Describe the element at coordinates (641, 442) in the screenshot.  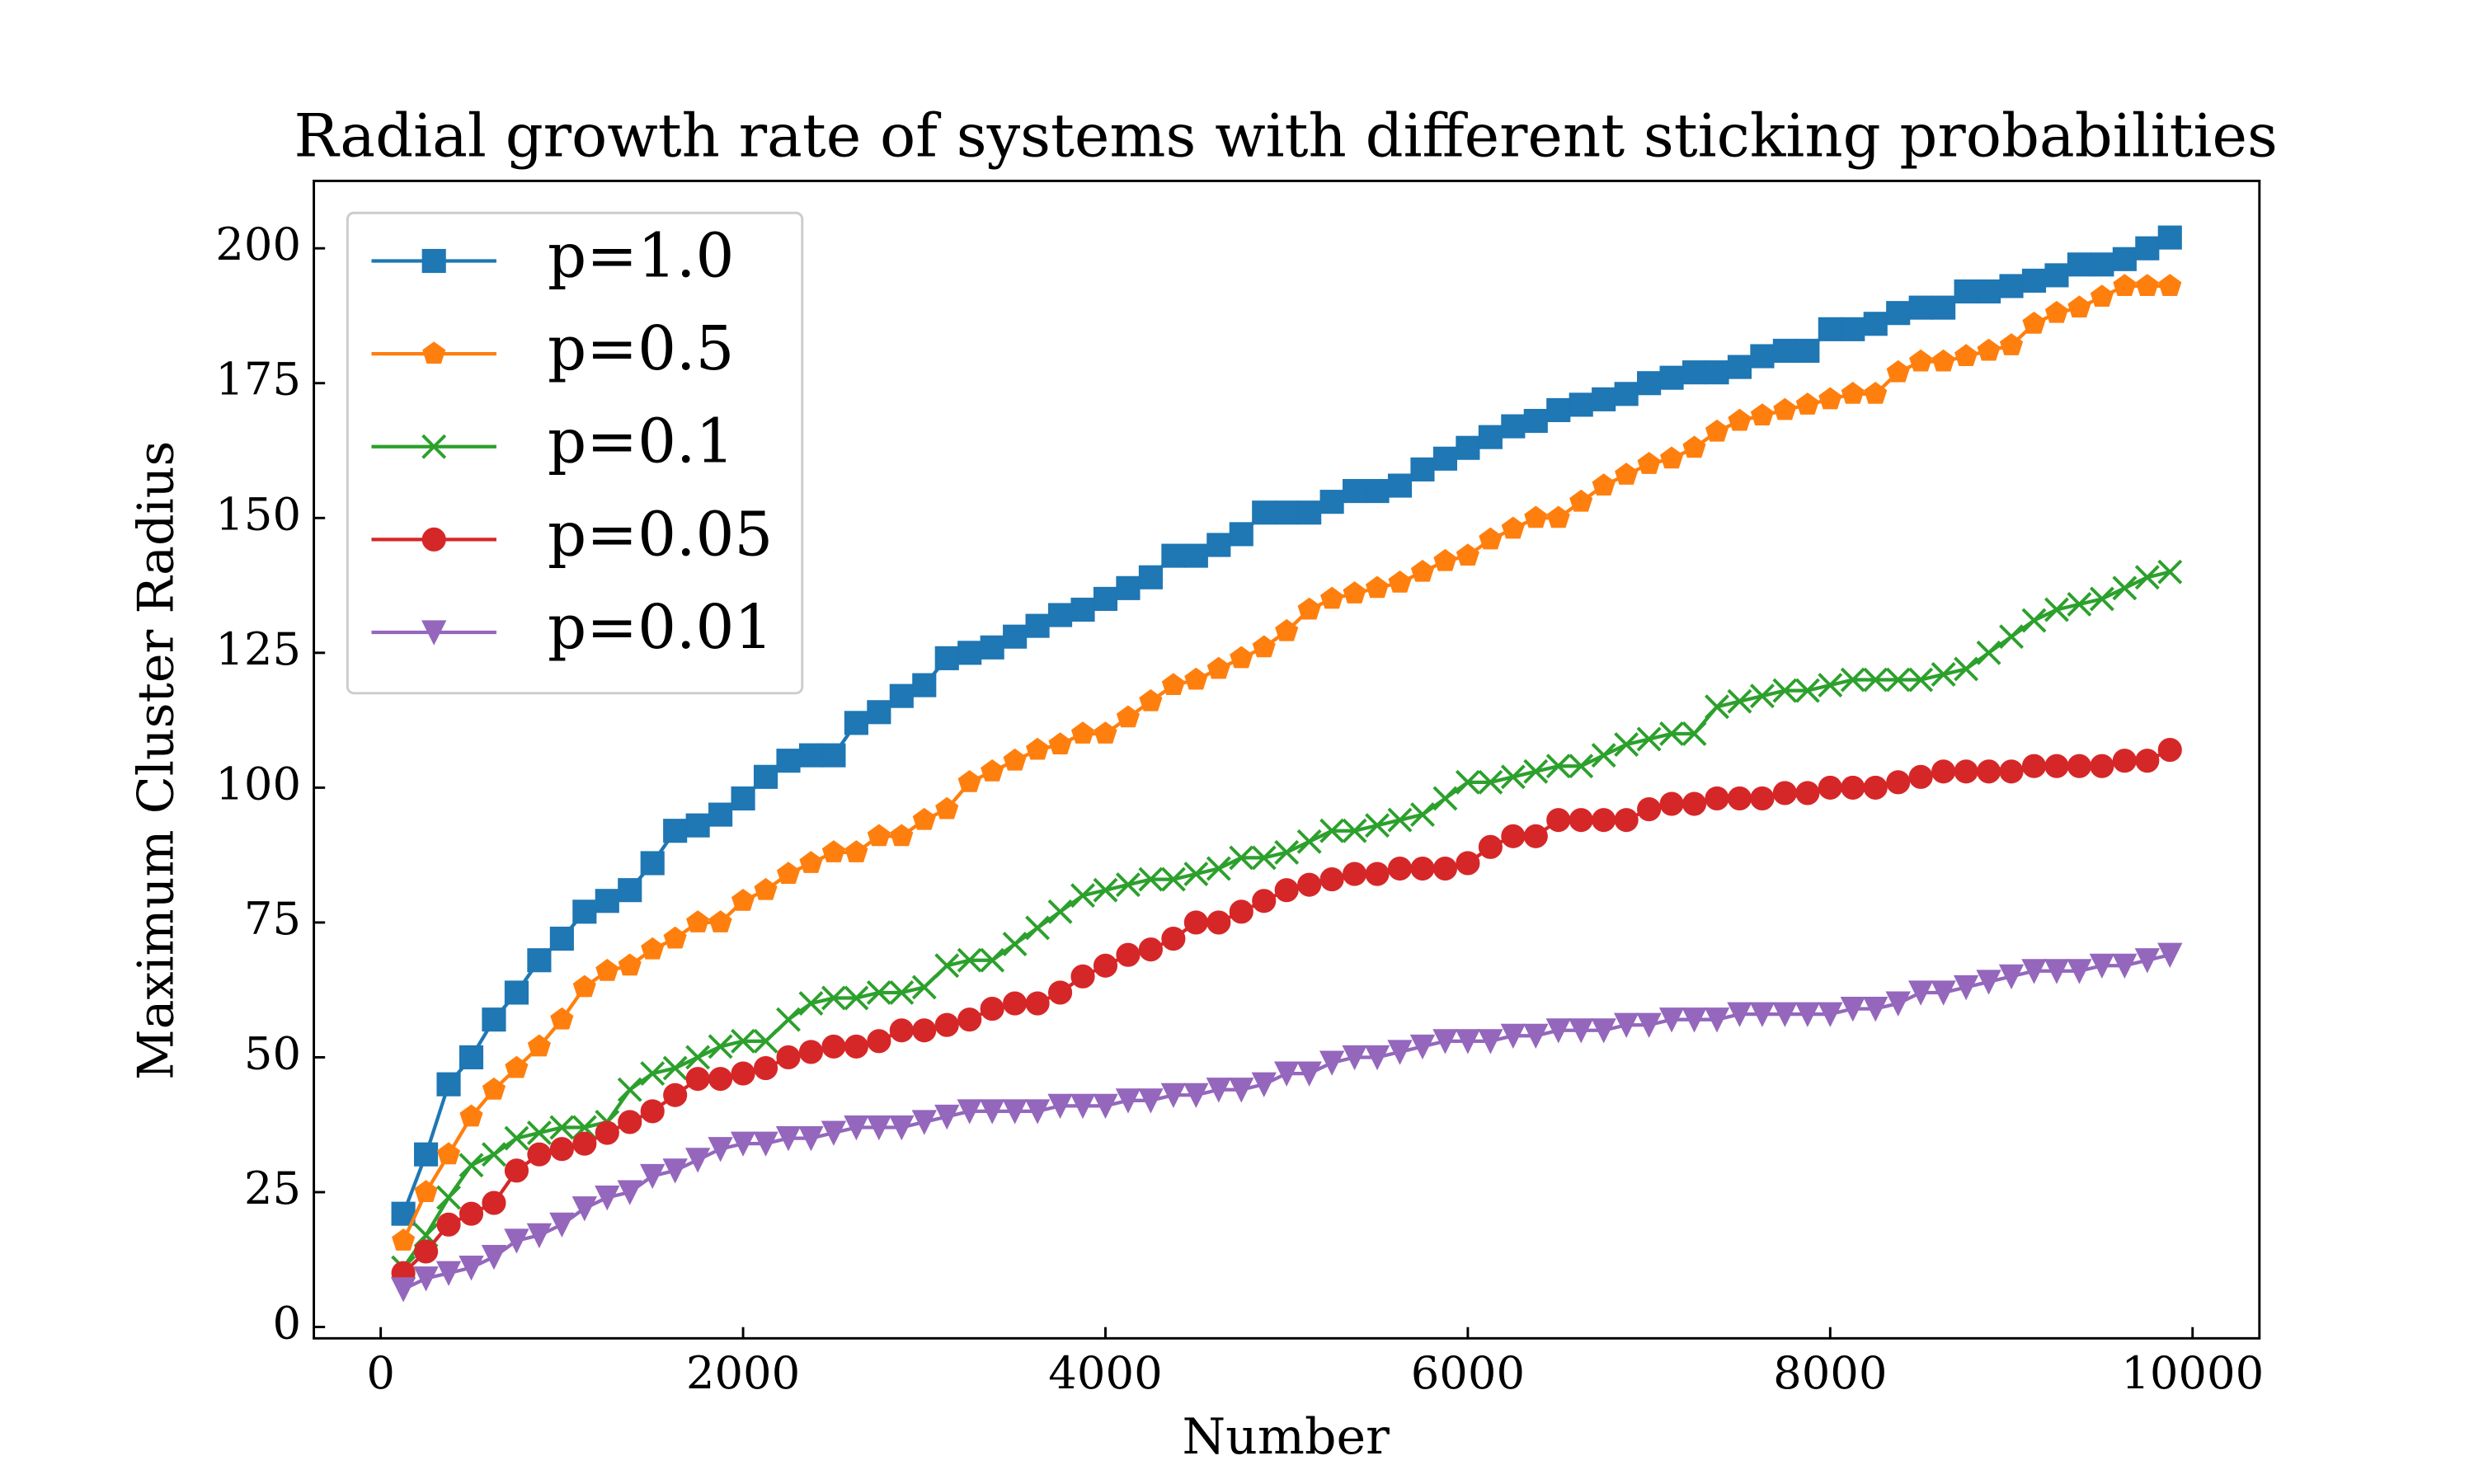
I see `legend-label: p=0.1` at that location.